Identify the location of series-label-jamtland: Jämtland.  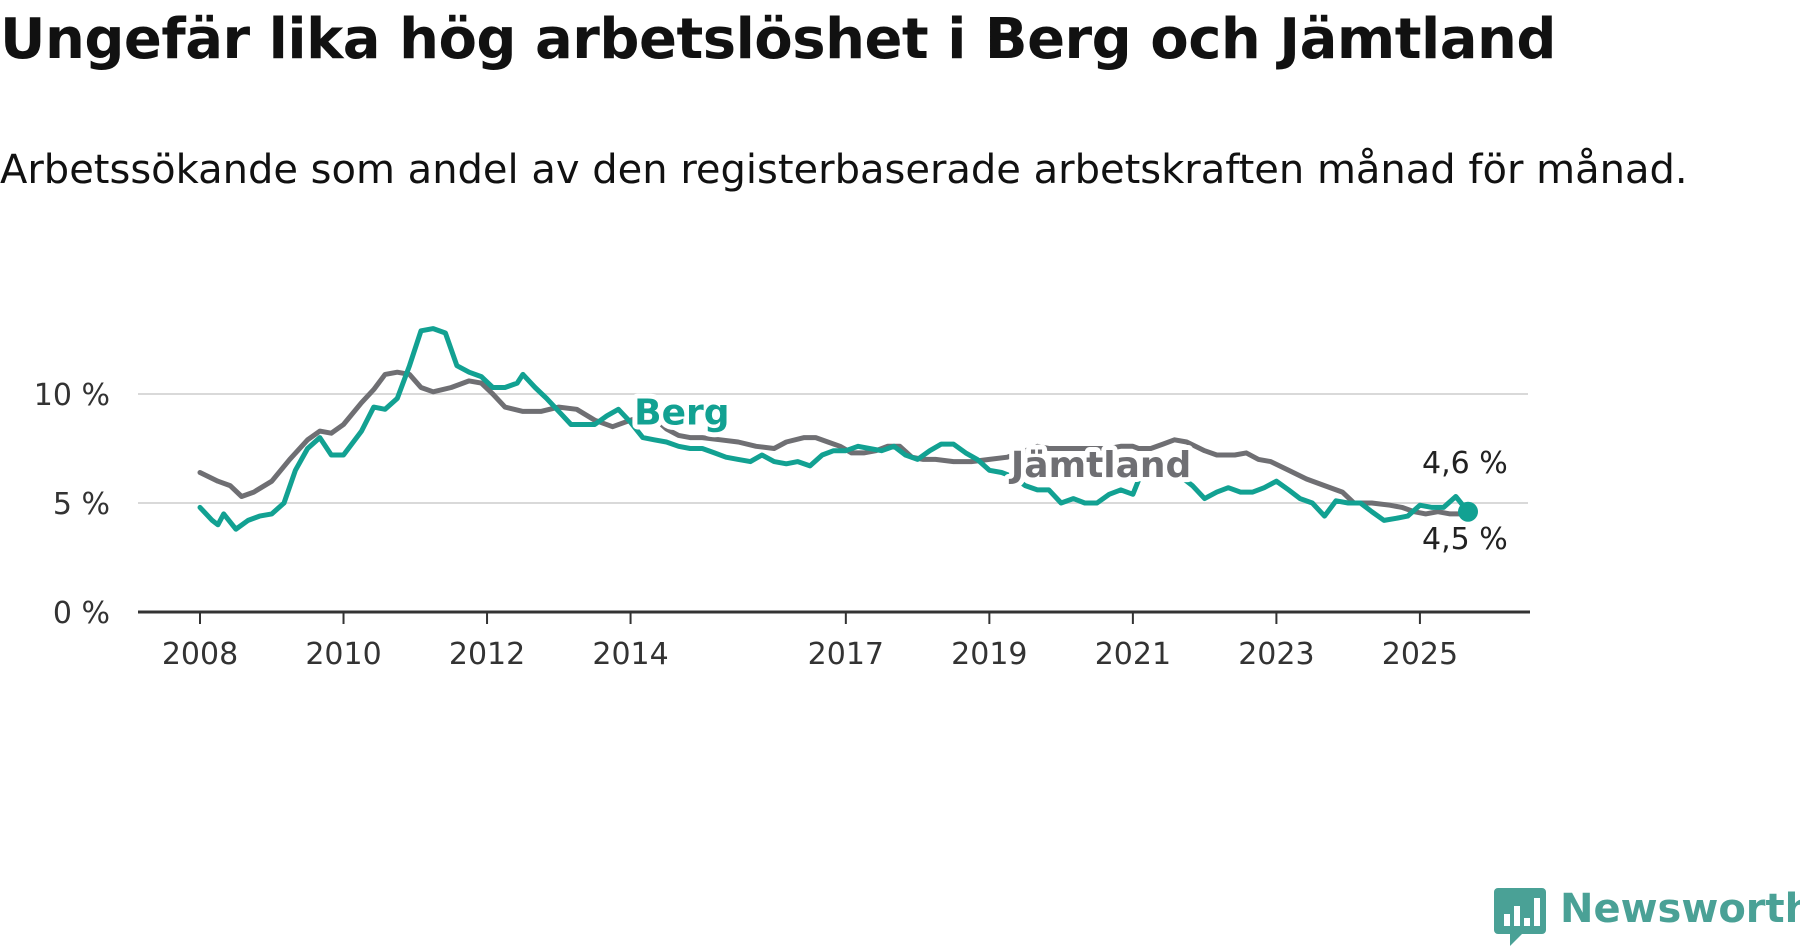
(1099, 465).